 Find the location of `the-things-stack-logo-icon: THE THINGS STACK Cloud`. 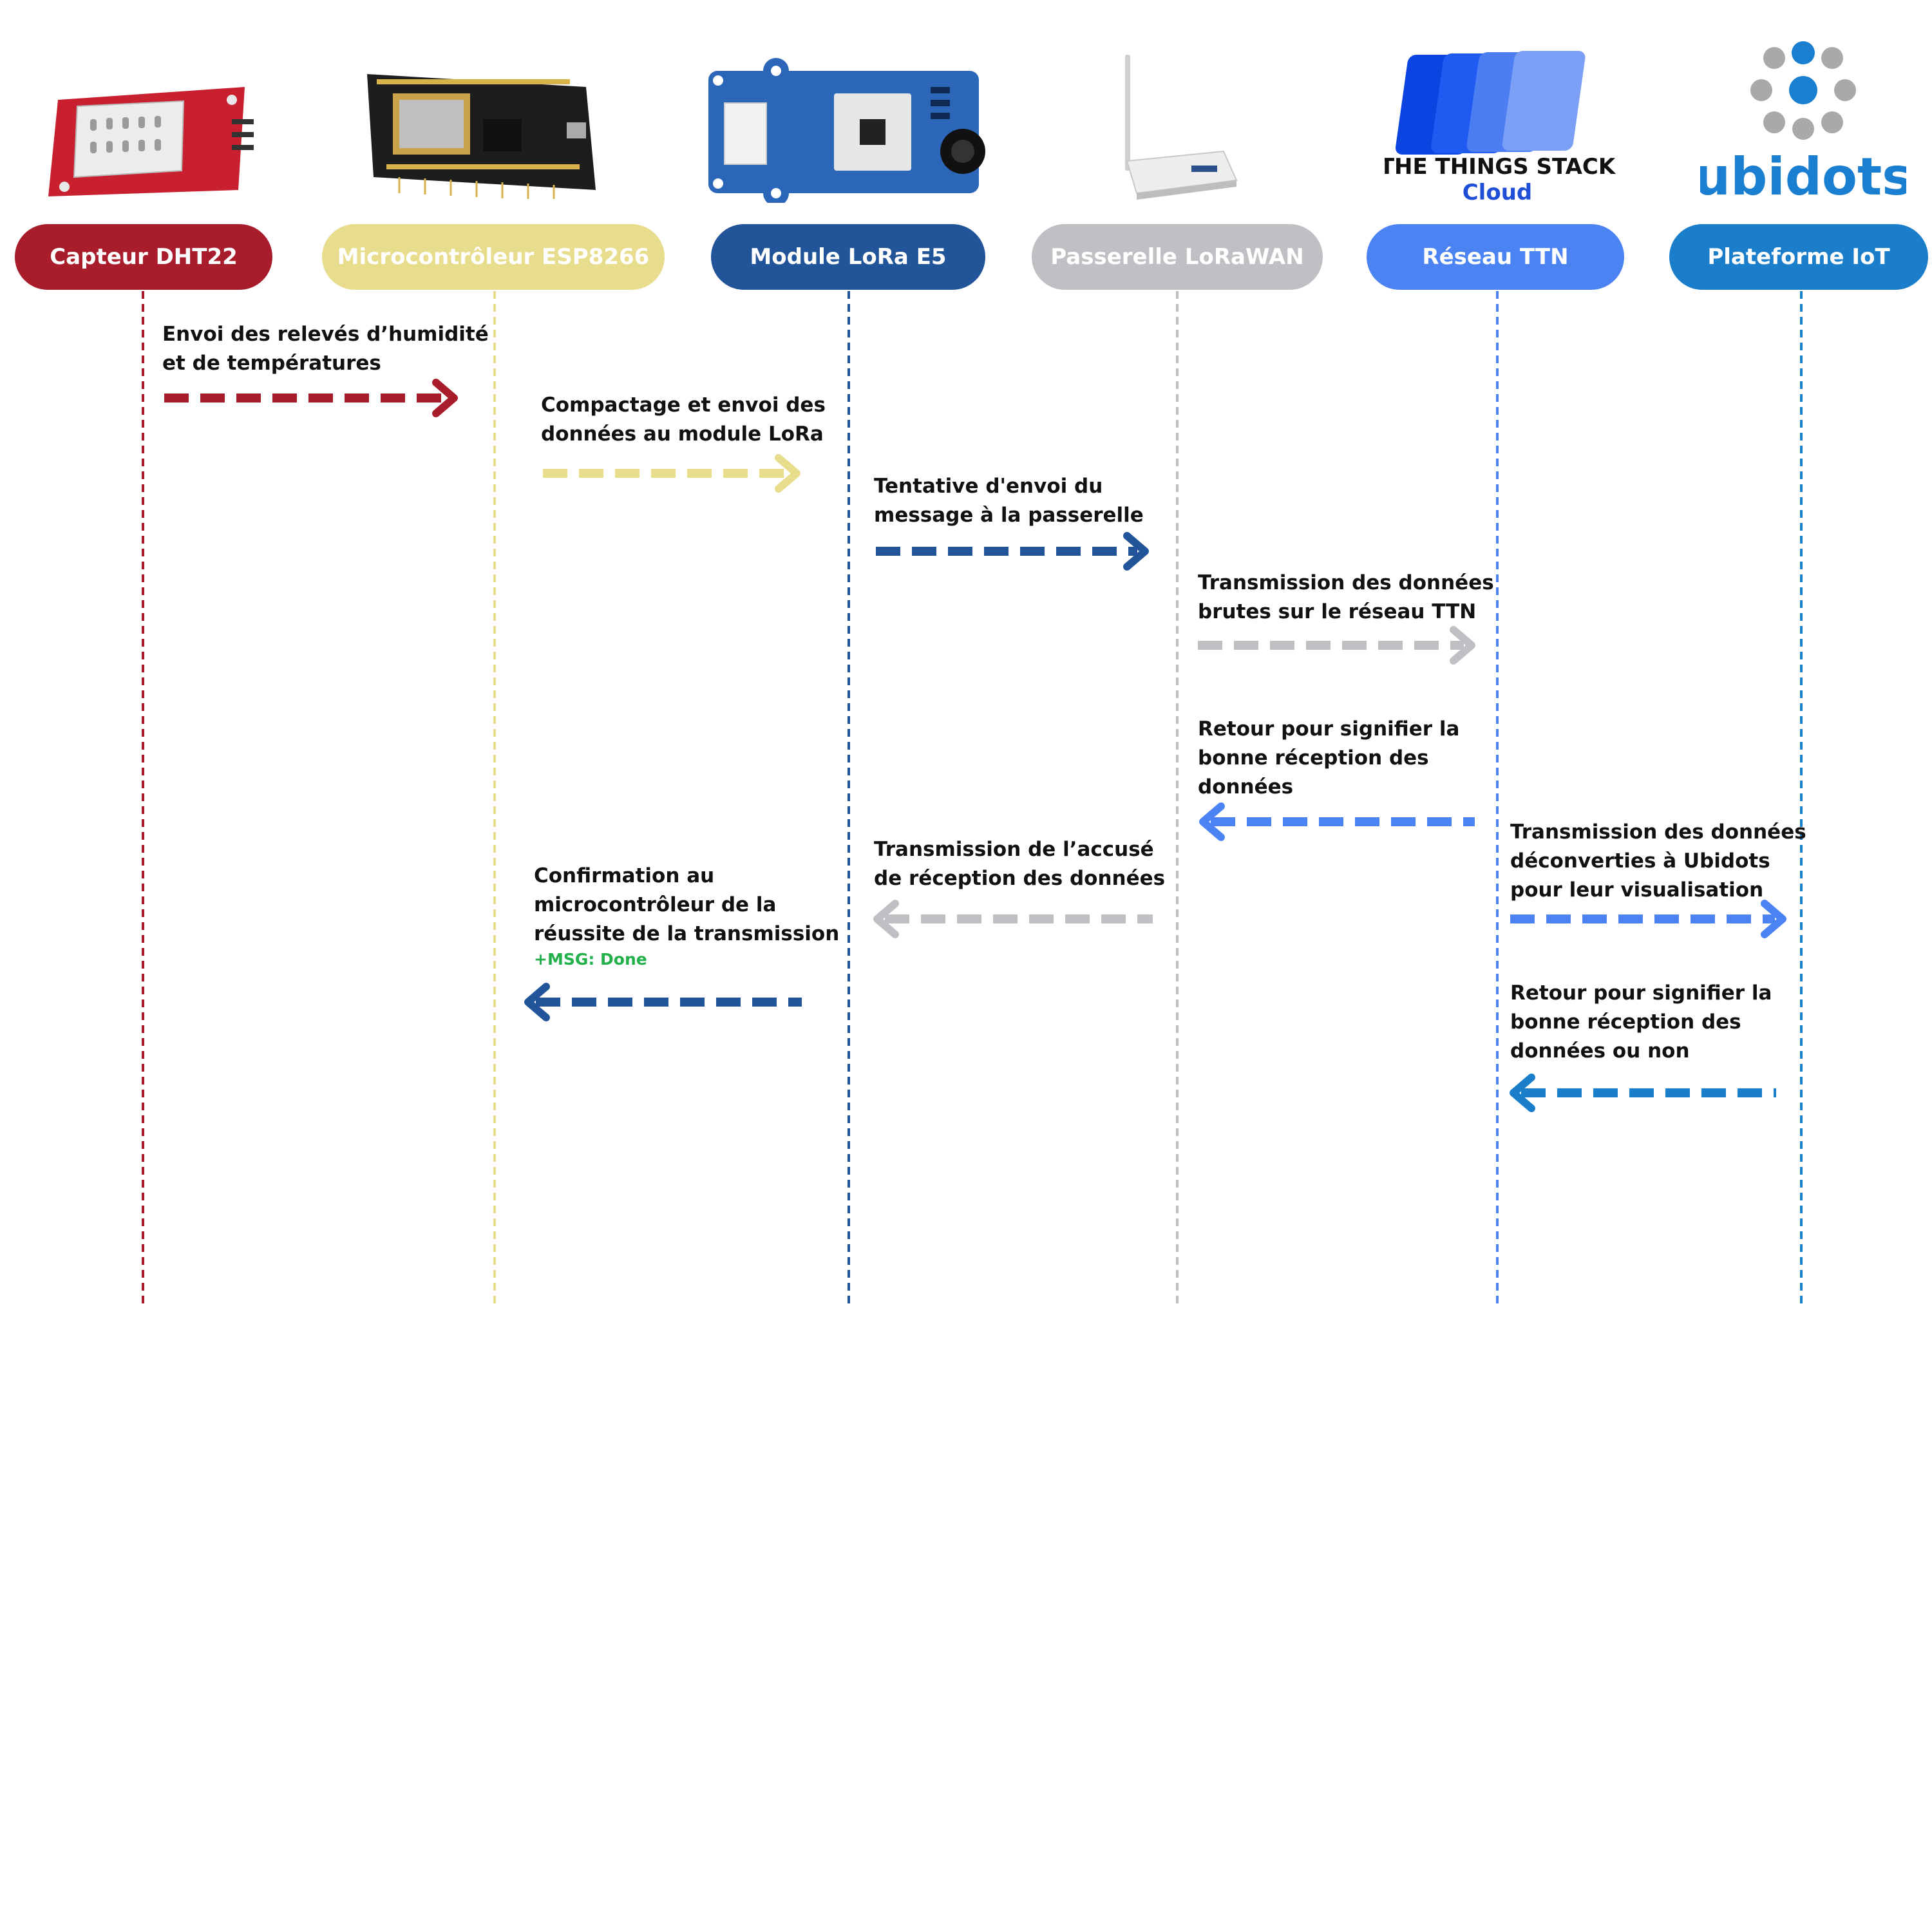

the-things-stack-logo-icon: THE THINGS STACK Cloud is located at coordinates (1500, 128).